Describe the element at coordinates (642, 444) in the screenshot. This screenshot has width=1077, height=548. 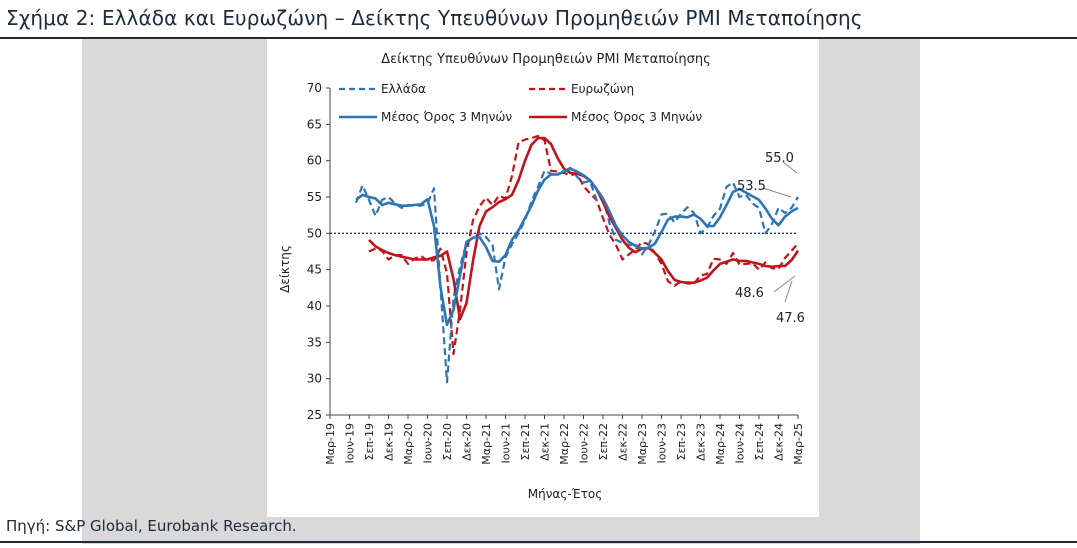
I see `x-tick-label: Μαρ-23` at that location.